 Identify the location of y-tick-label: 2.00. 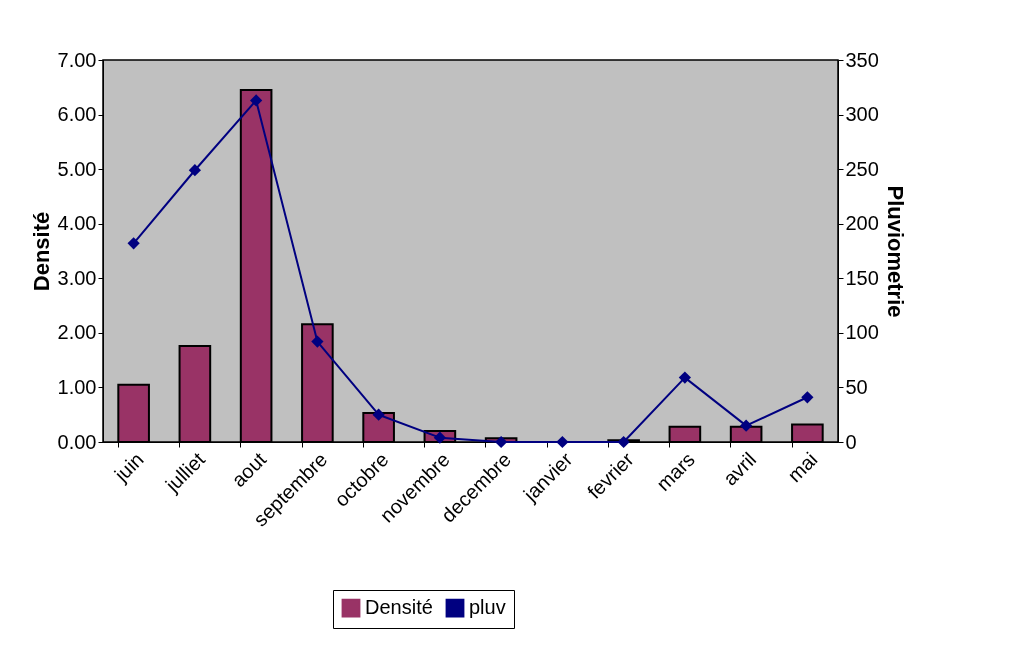
(77, 332).